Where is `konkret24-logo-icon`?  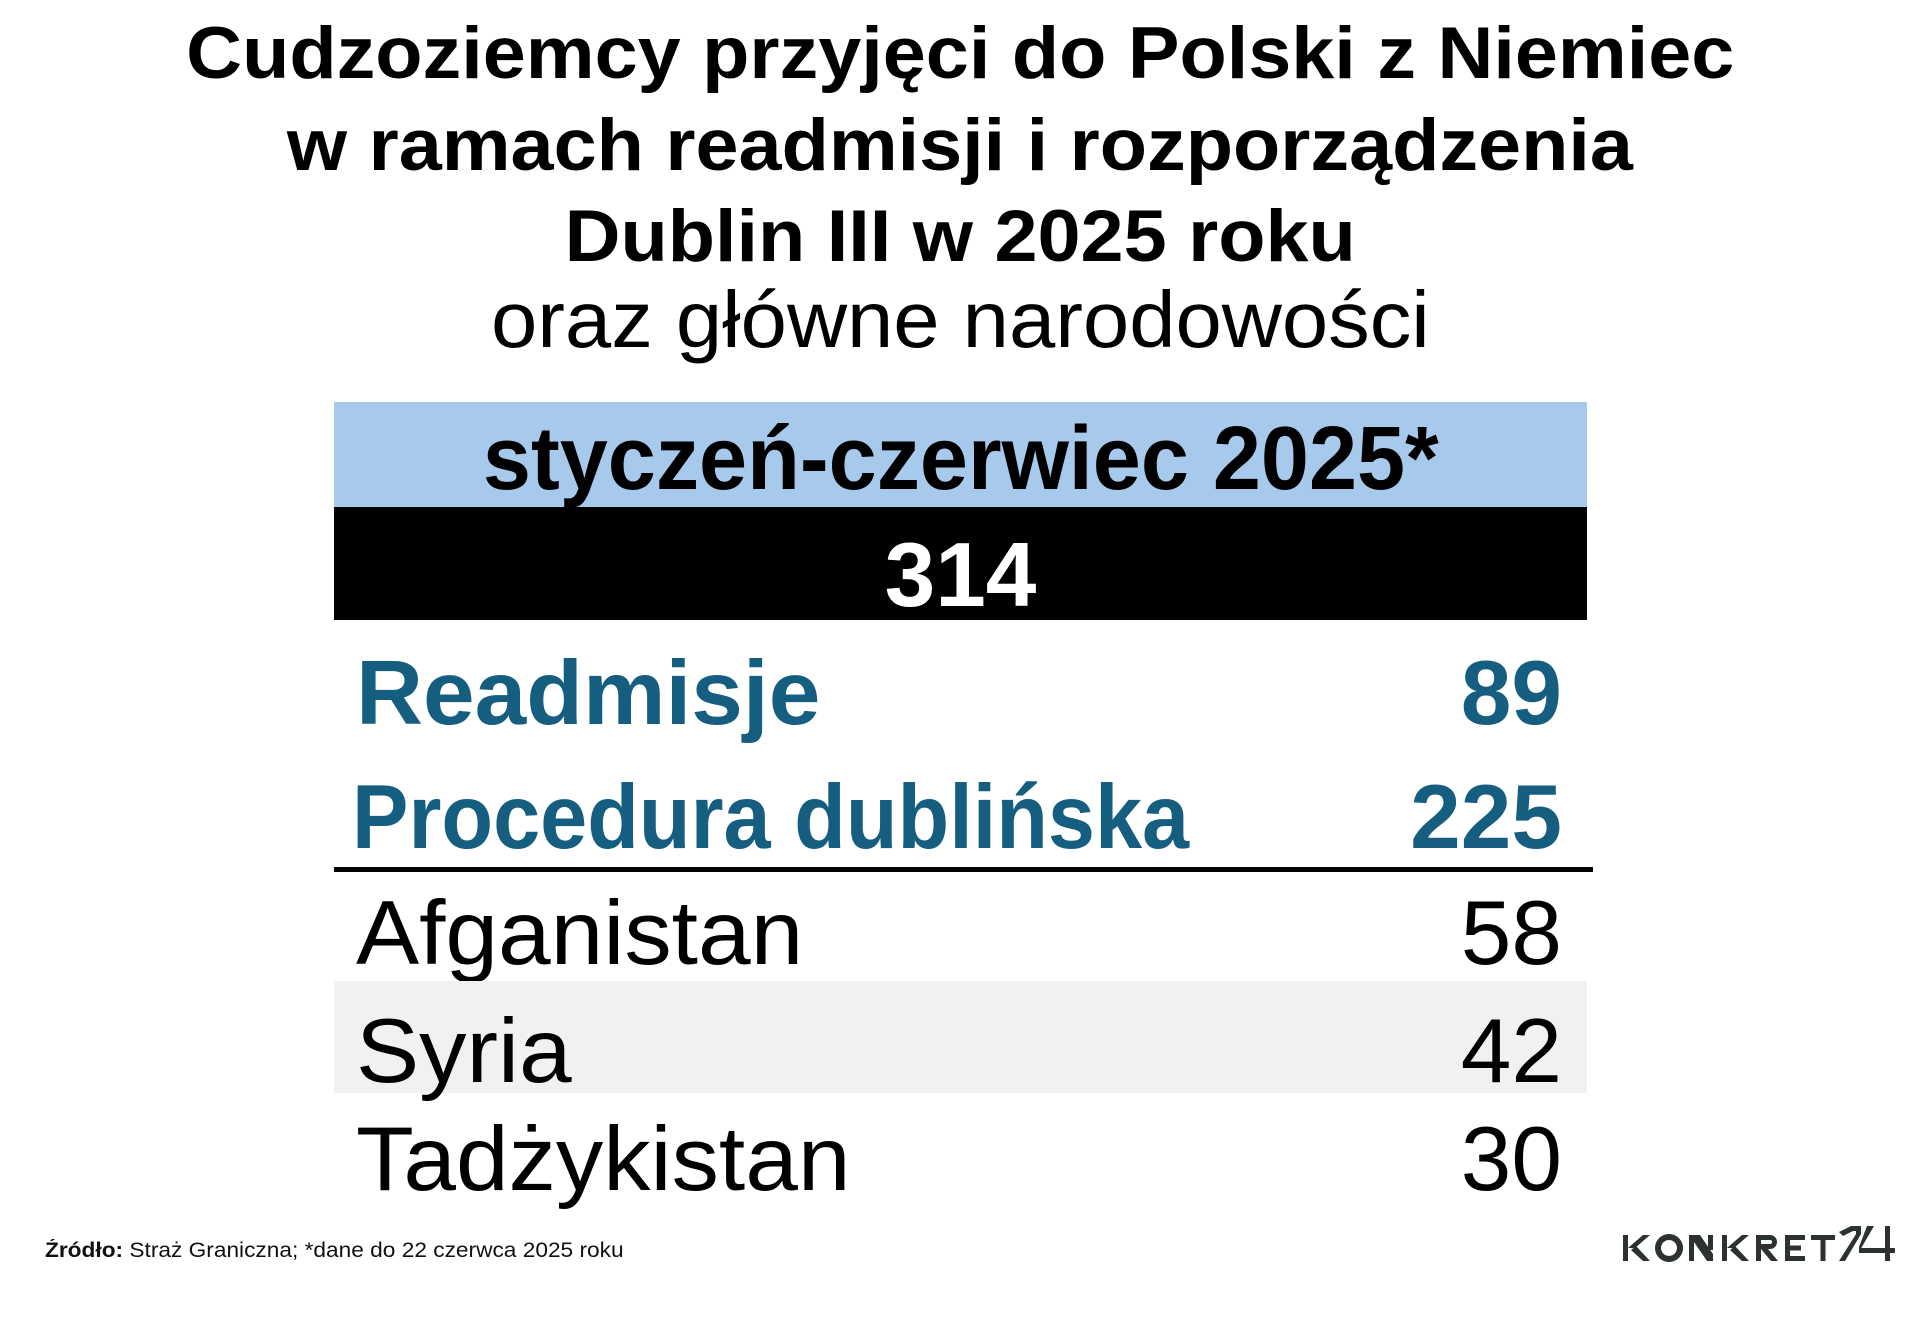 konkret24-logo-icon is located at coordinates (1759, 1244).